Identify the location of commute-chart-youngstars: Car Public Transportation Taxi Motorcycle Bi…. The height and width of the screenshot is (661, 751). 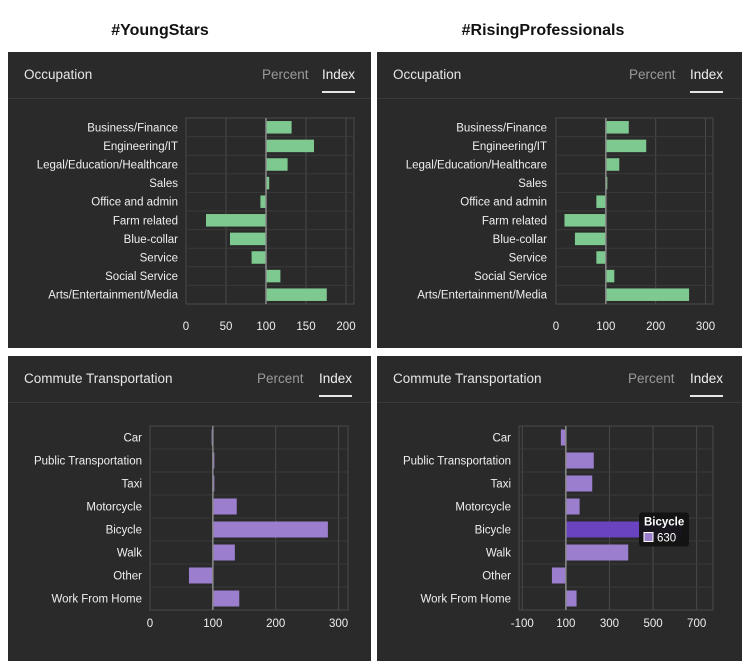
(191, 527).